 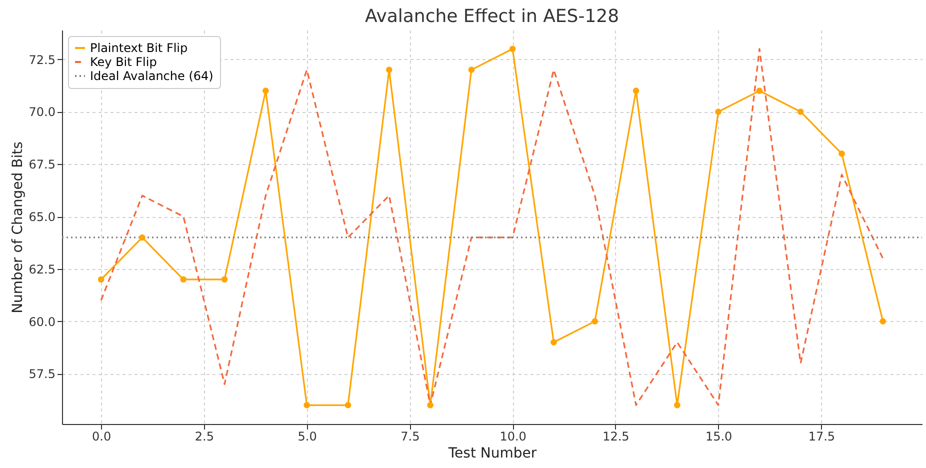 I want to click on x-tick-label: 2.5, so click(x=204, y=437).